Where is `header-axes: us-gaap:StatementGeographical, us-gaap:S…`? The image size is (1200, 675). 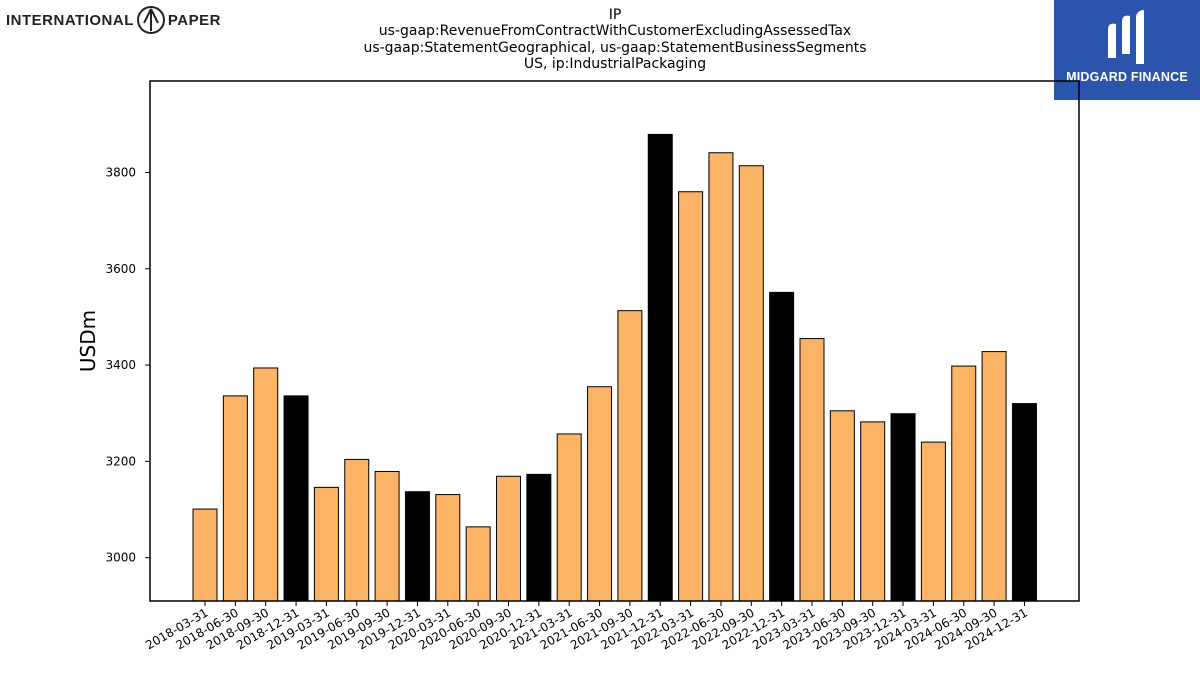
header-axes: us-gaap:StatementGeographical, us-gaap:S… is located at coordinates (615, 47).